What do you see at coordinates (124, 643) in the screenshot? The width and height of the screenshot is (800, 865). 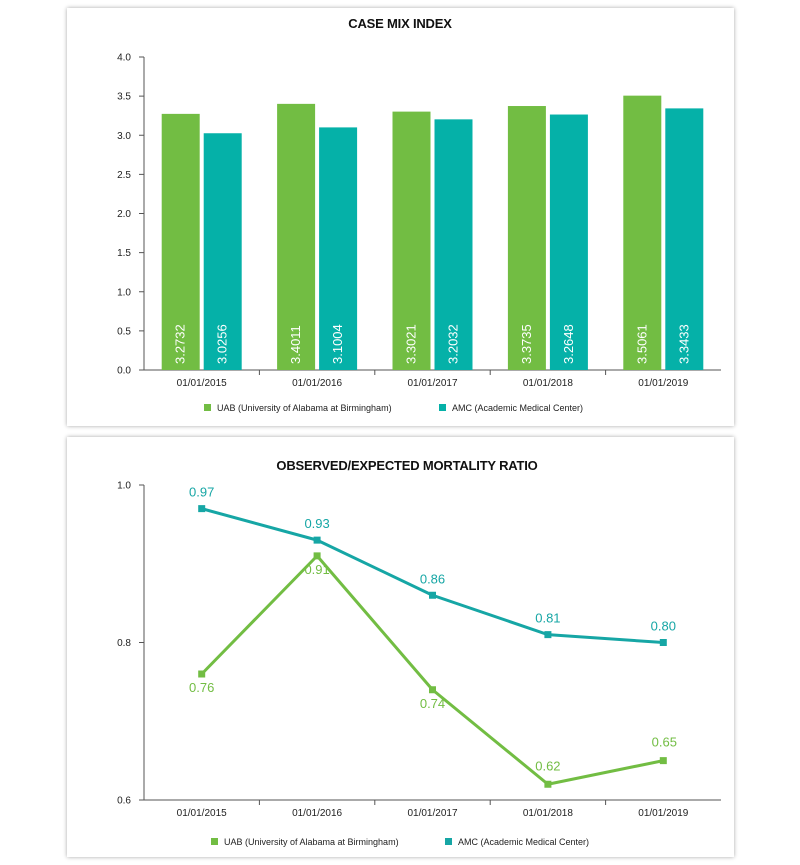 I see `y-tick-label: 0.8` at bounding box center [124, 643].